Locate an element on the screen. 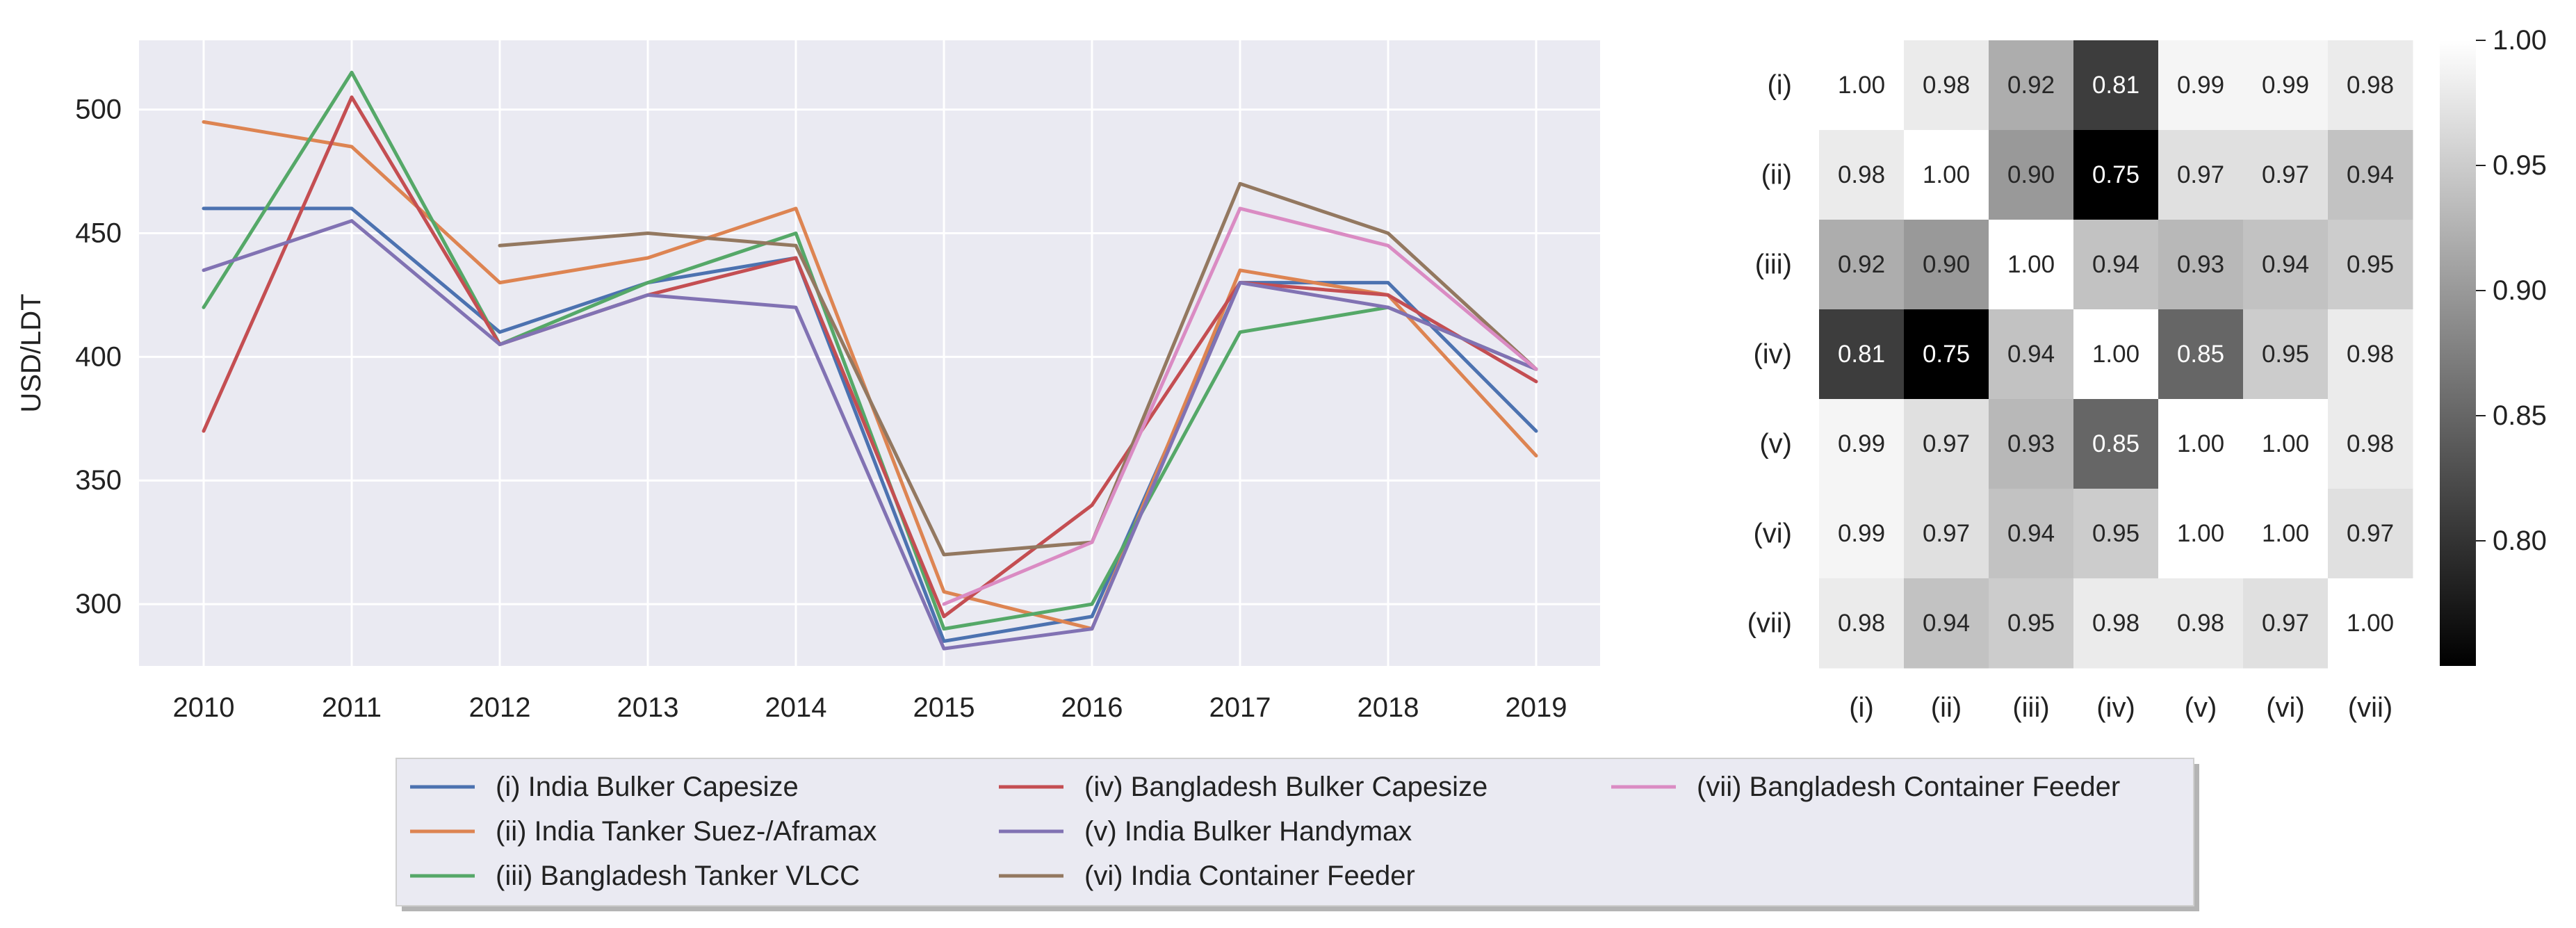 This screenshot has height=928, width=2576. y-tick-label: 450 is located at coordinates (98, 233).